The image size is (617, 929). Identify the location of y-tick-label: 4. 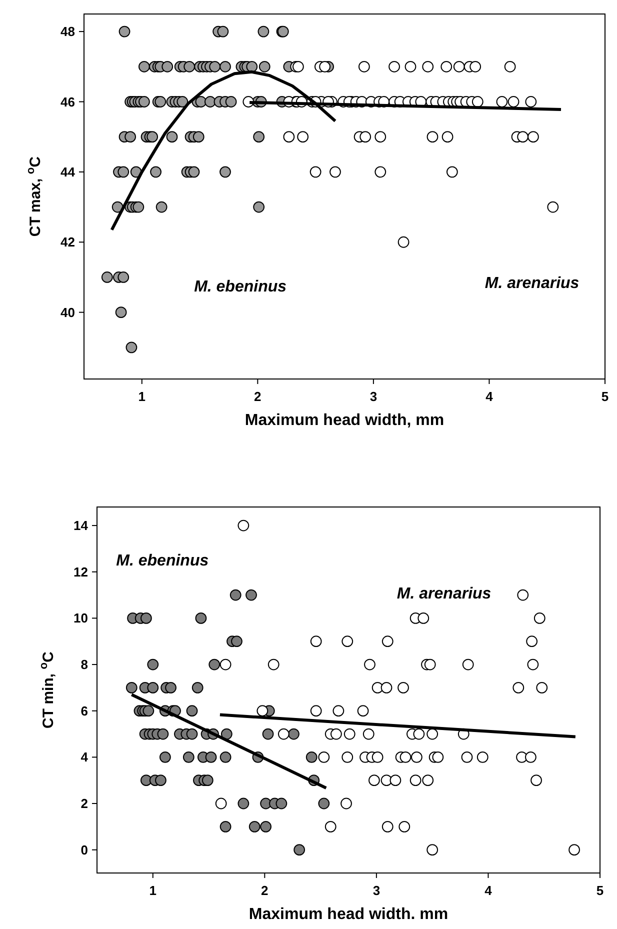
(84, 757).